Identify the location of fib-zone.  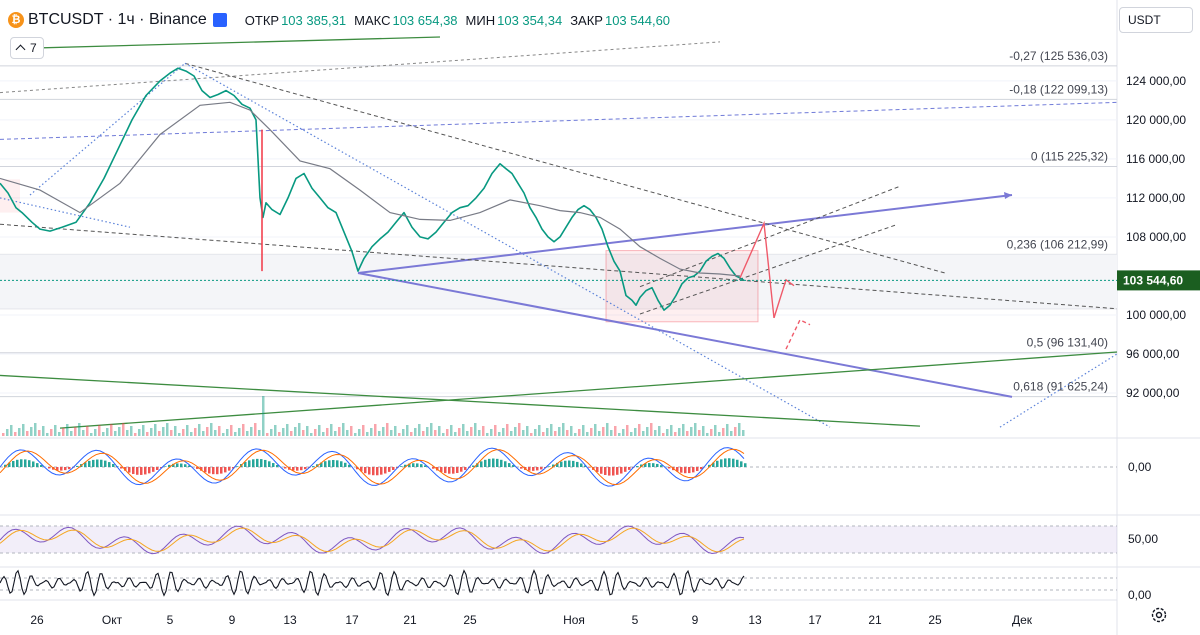
(558, 281).